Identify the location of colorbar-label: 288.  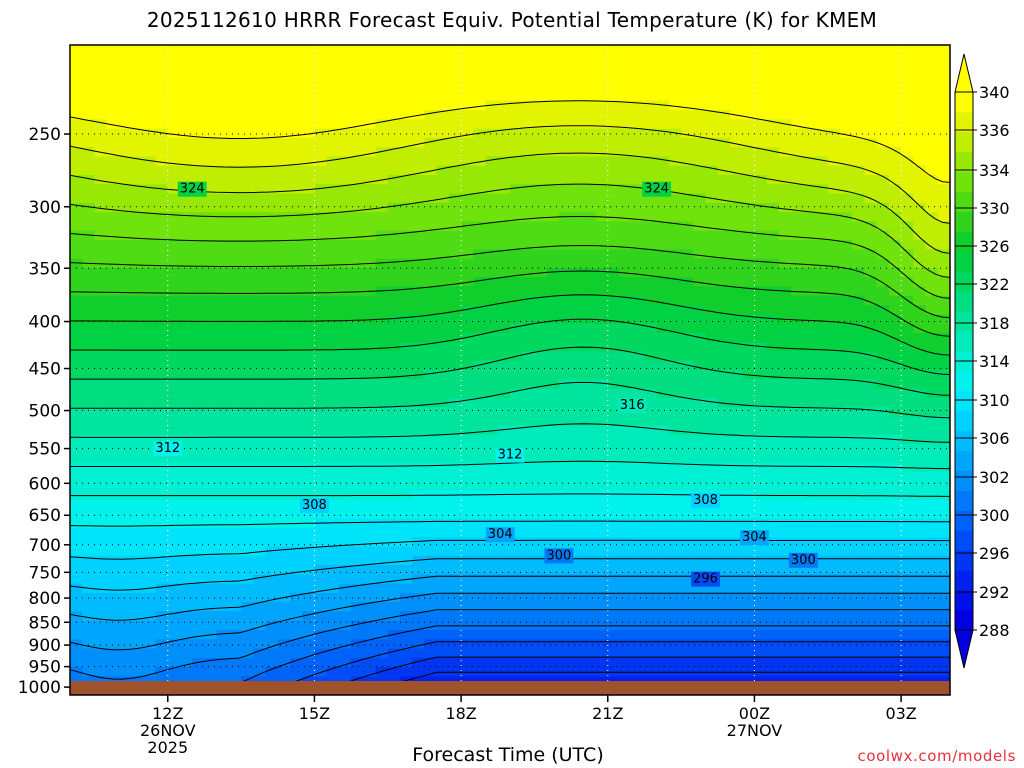
(994, 630).